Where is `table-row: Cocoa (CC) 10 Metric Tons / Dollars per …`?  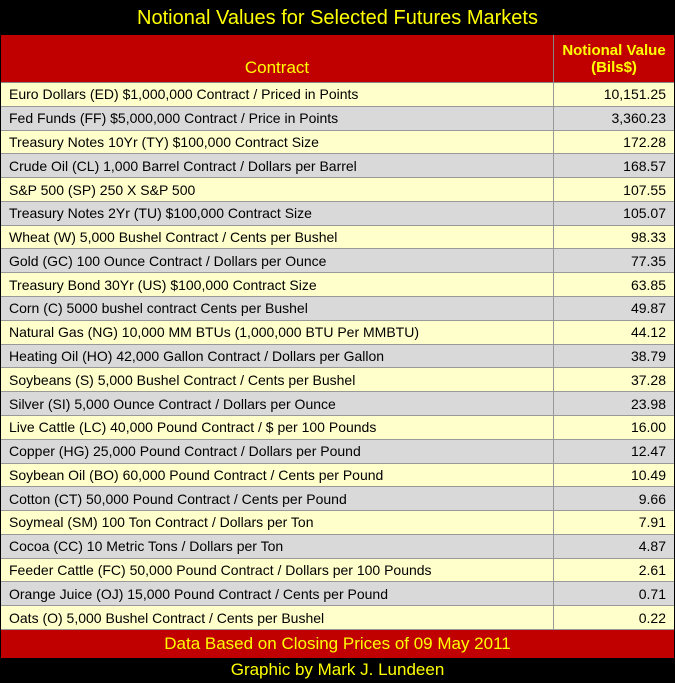 table-row: Cocoa (CC) 10 Metric Tons / Dollars per … is located at coordinates (337, 546).